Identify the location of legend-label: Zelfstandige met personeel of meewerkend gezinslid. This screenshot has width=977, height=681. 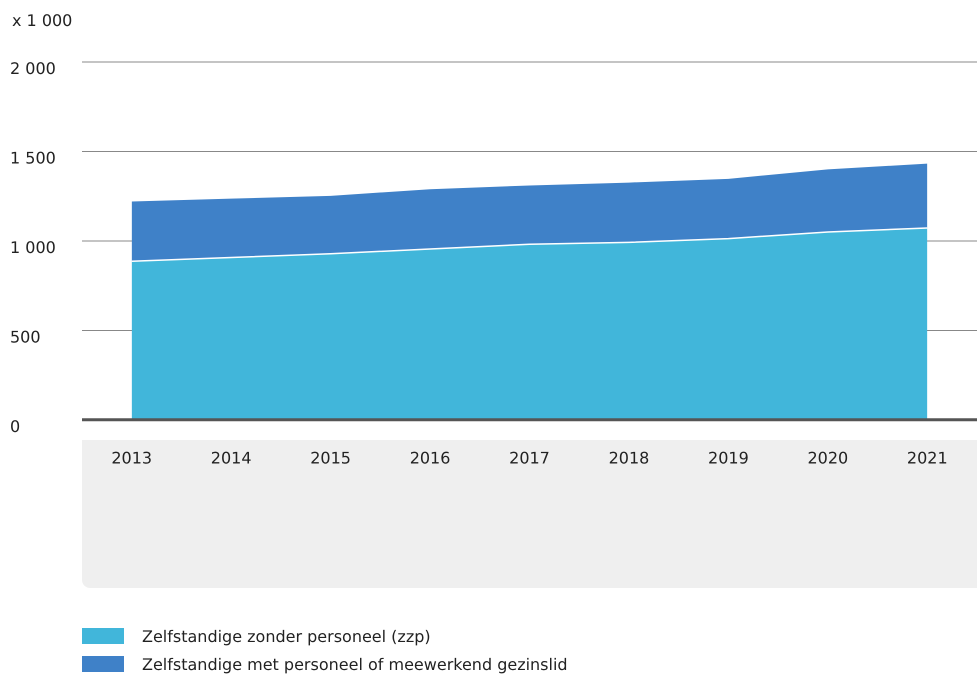
(355, 664).